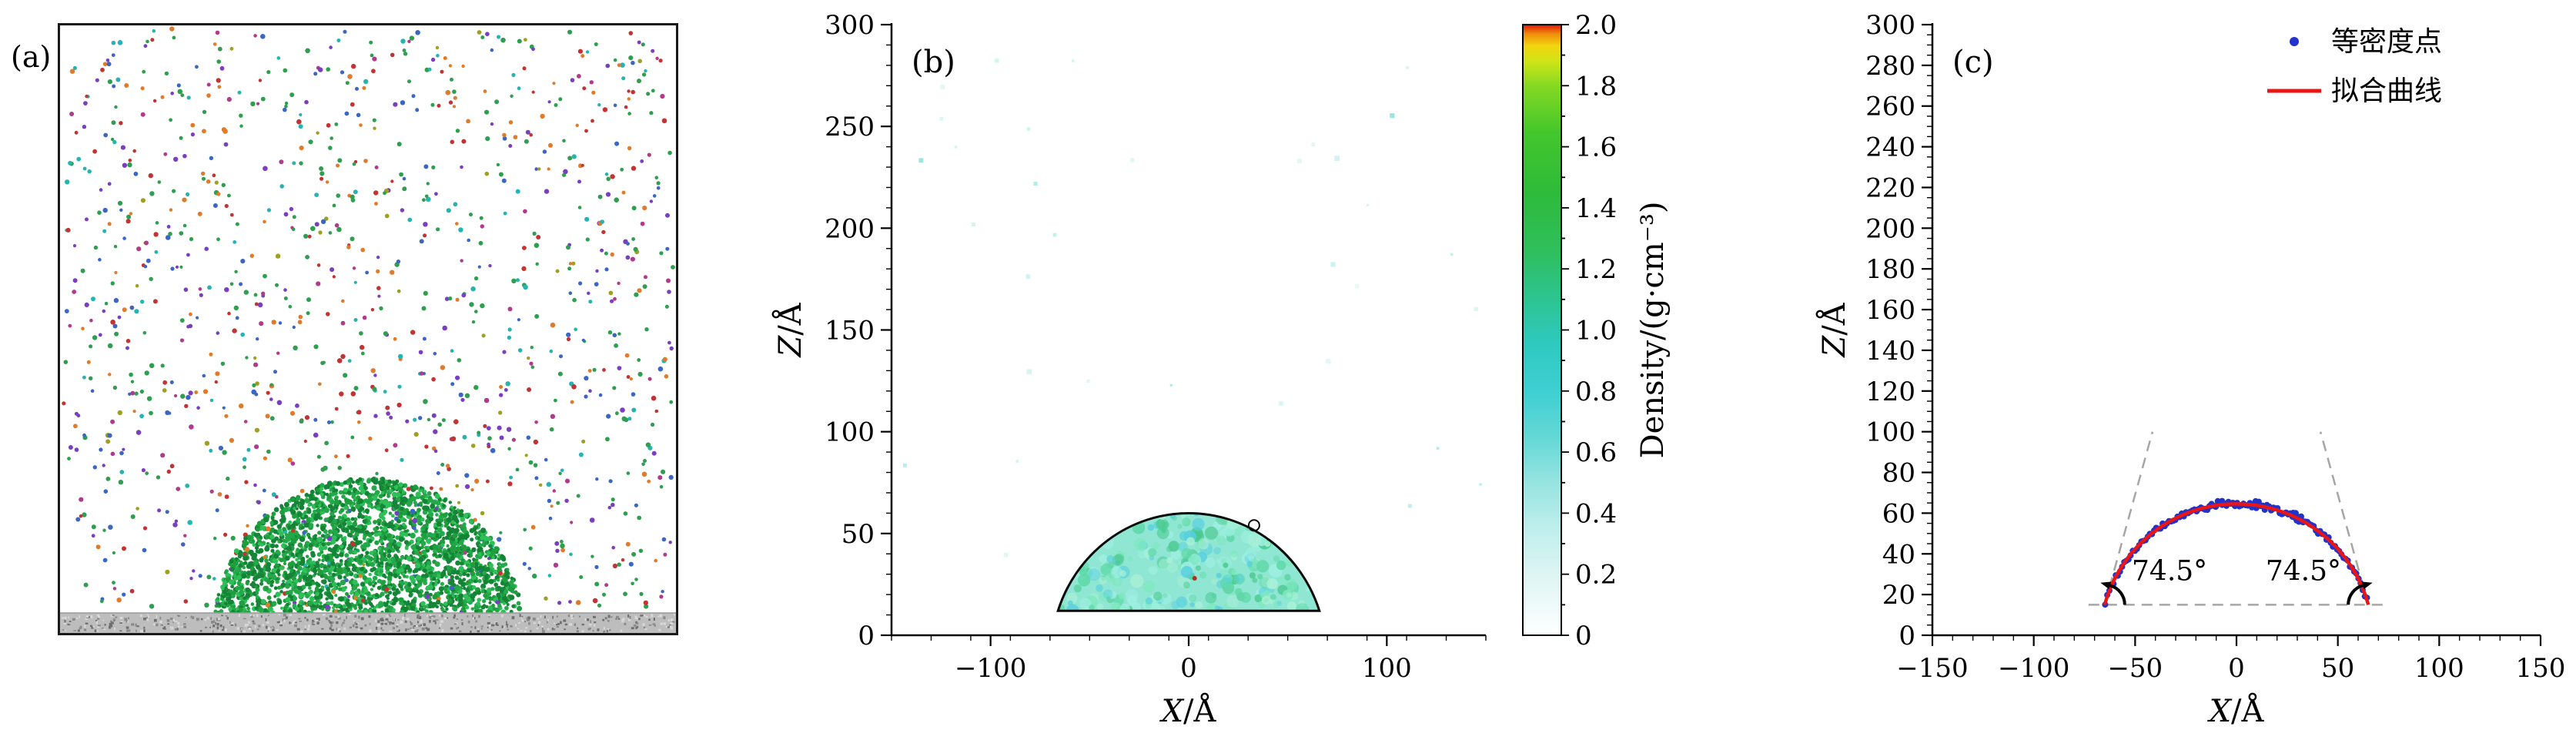 The image size is (2576, 750). What do you see at coordinates (1899, 474) in the screenshot?
I see `y-tick-label: 80` at bounding box center [1899, 474].